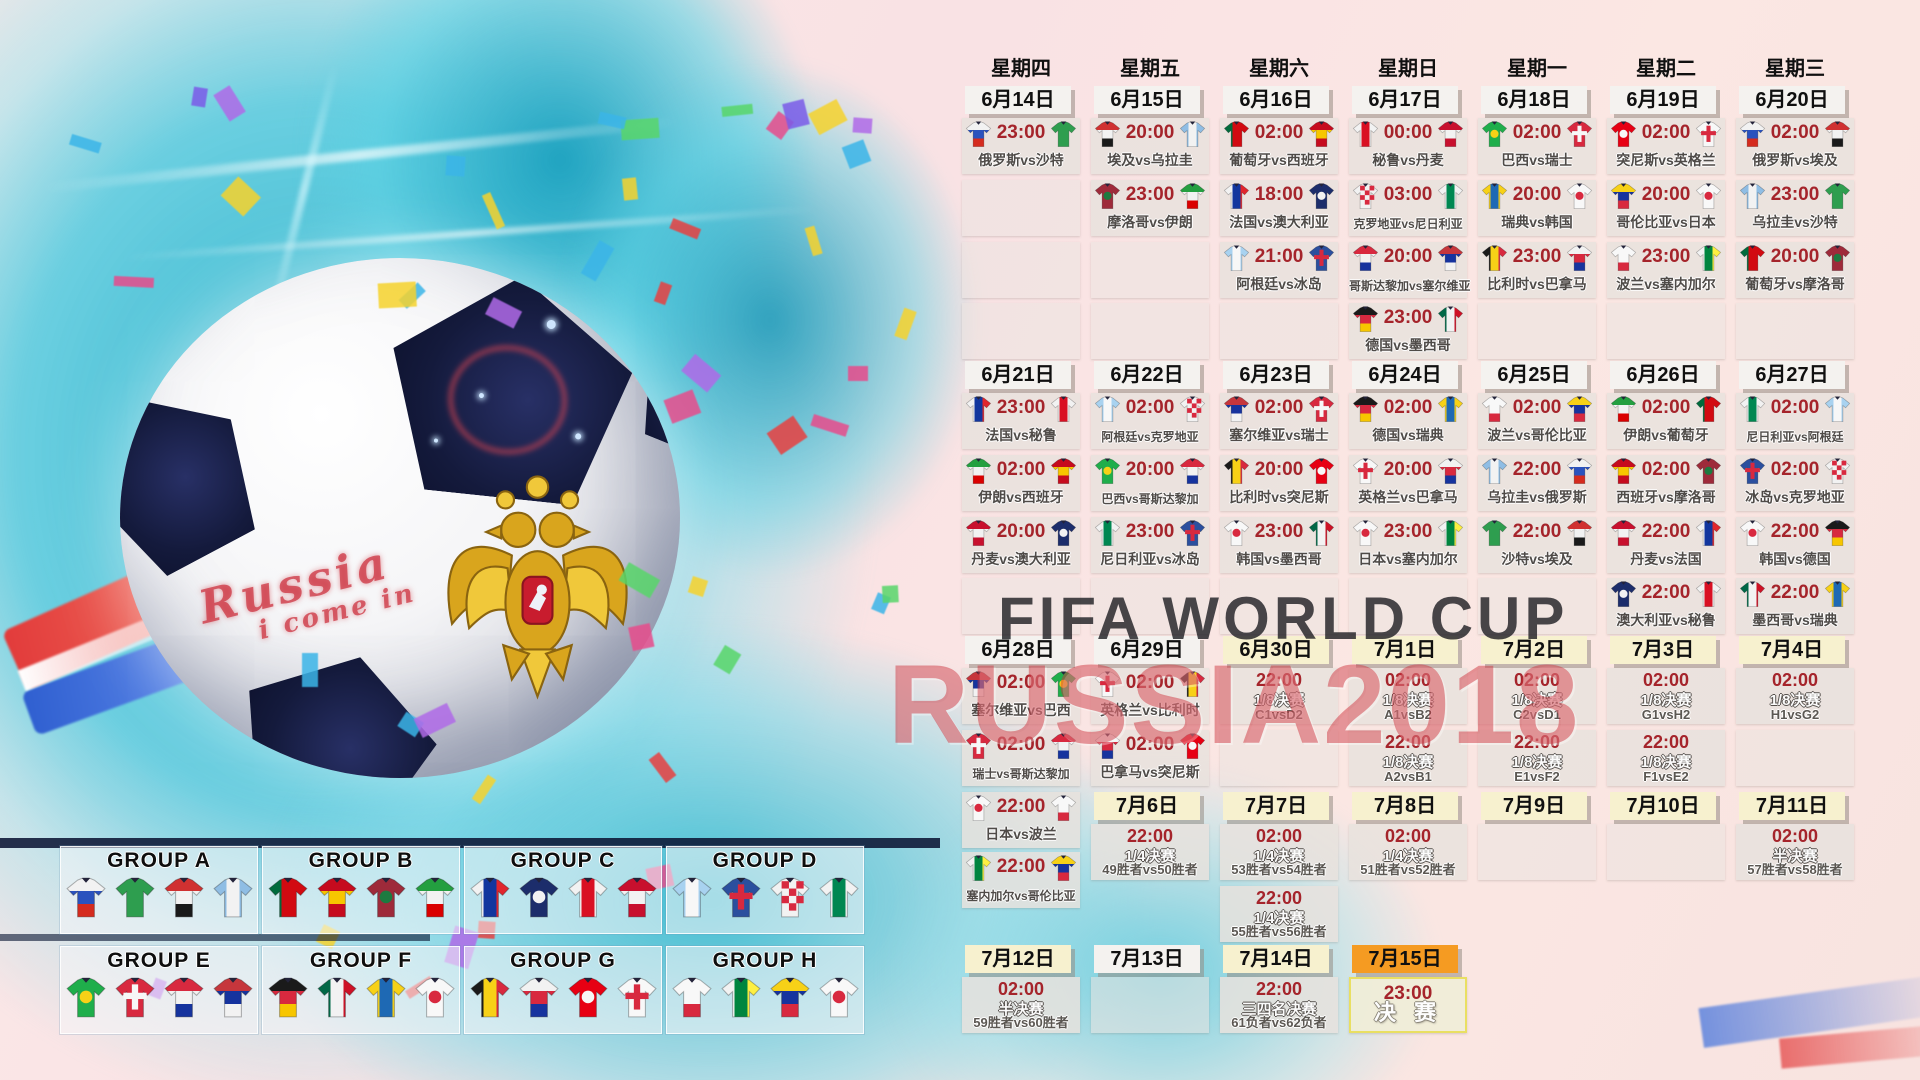 This screenshot has height=1080, width=1920. Describe the element at coordinates (1279, 256) in the screenshot. I see `match-time: 21:00` at that location.